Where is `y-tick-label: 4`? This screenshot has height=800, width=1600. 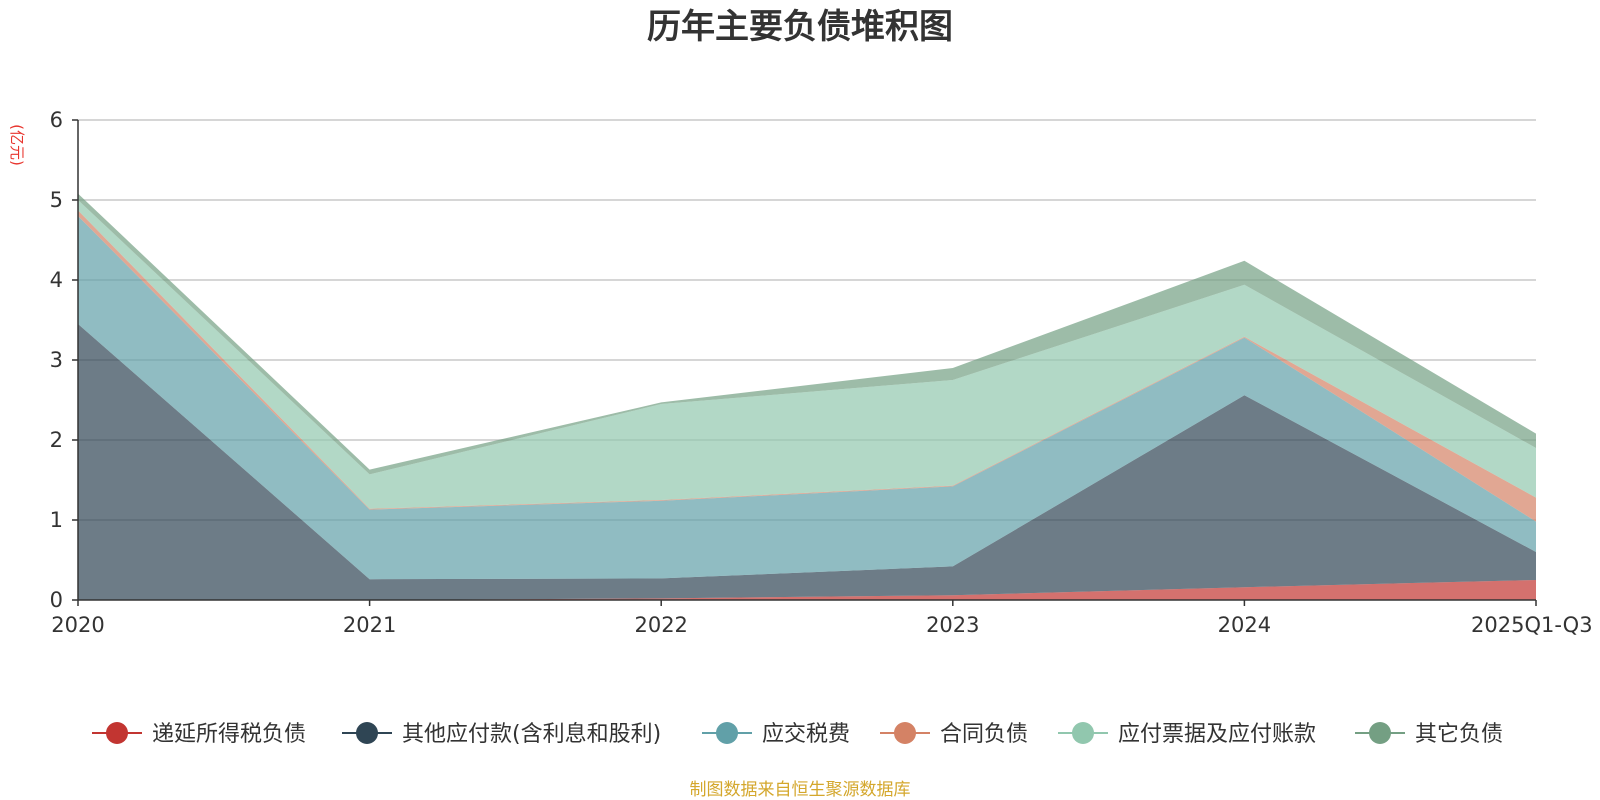
y-tick-label: 4 is located at coordinates (56, 280).